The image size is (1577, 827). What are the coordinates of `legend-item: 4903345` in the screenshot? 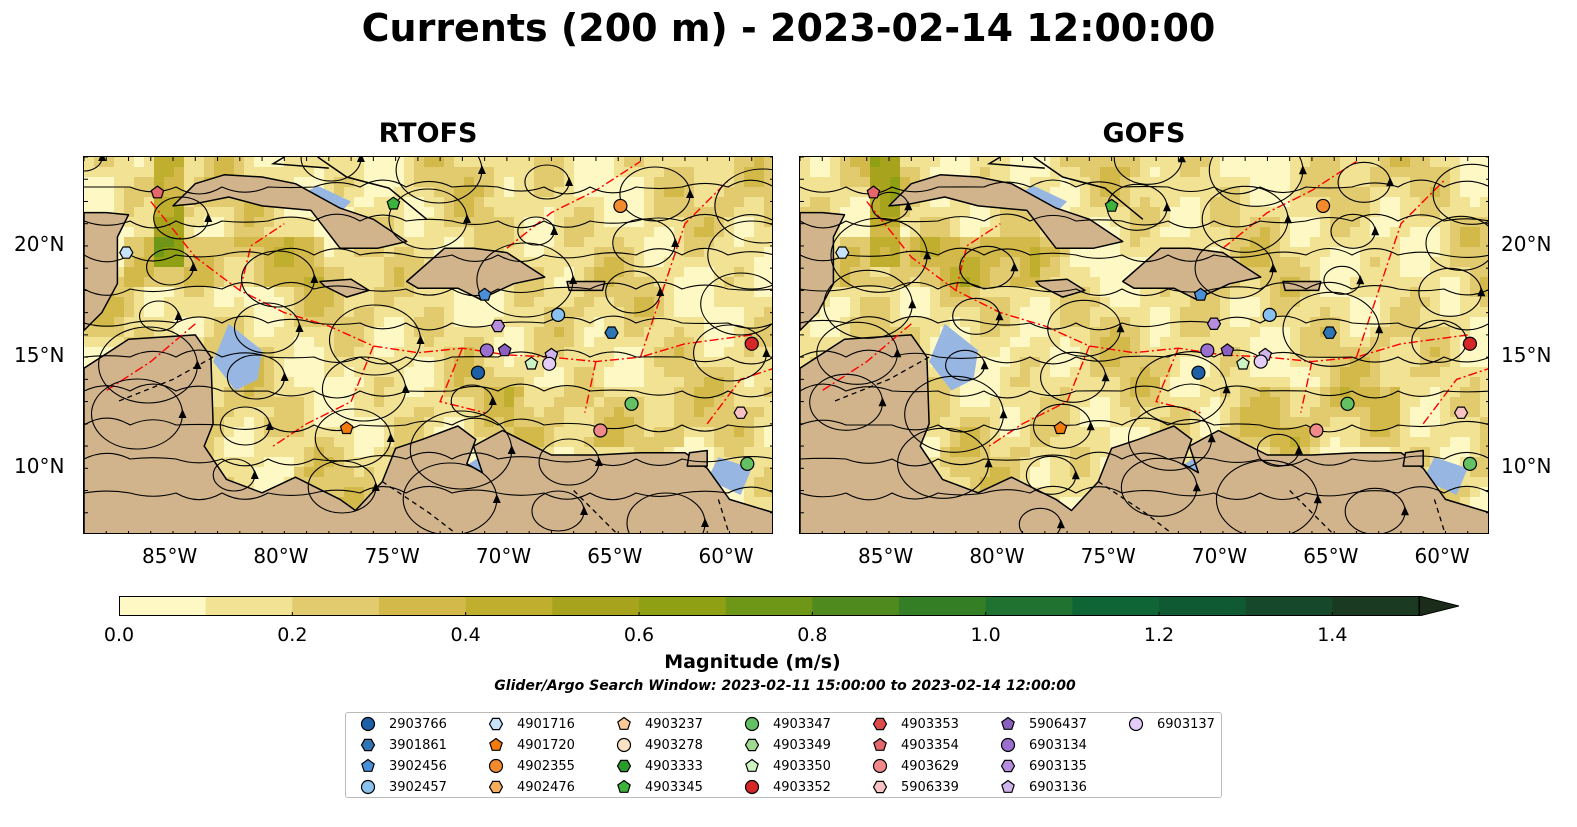 It's located at (659, 787).